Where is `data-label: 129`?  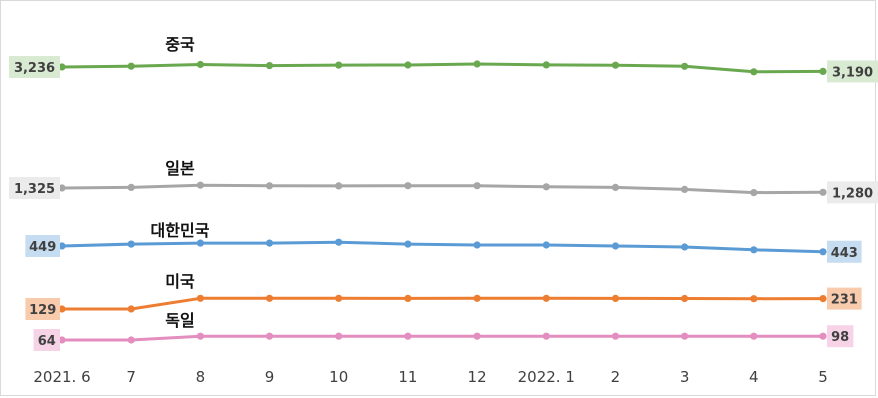 data-label: 129 is located at coordinates (42, 309).